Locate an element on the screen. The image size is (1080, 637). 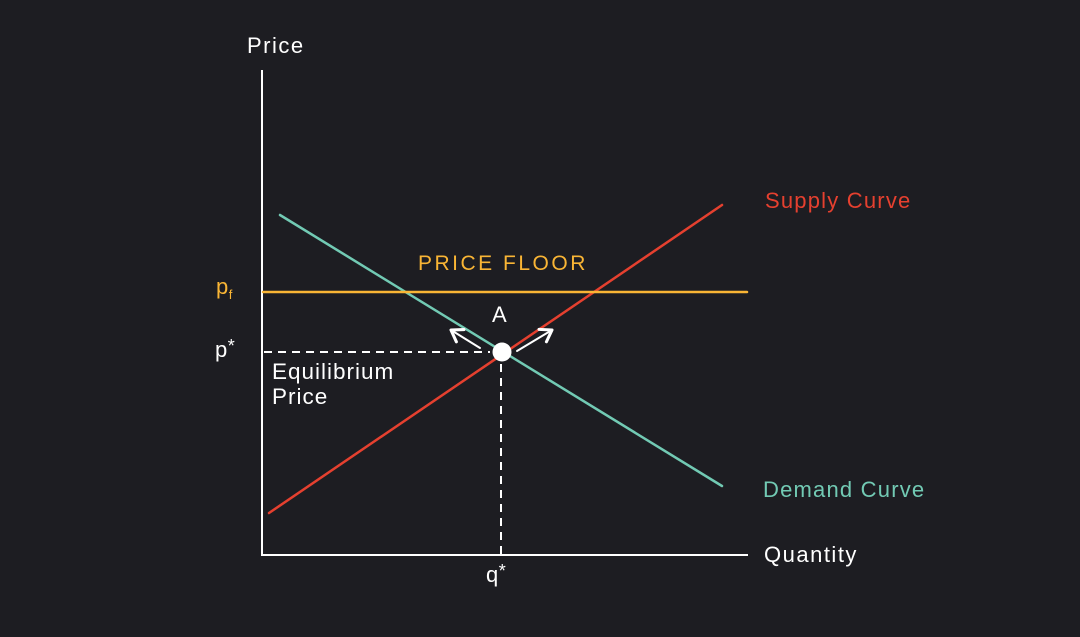
supply-curve-label: Supply Curve is located at coordinates (838, 200).